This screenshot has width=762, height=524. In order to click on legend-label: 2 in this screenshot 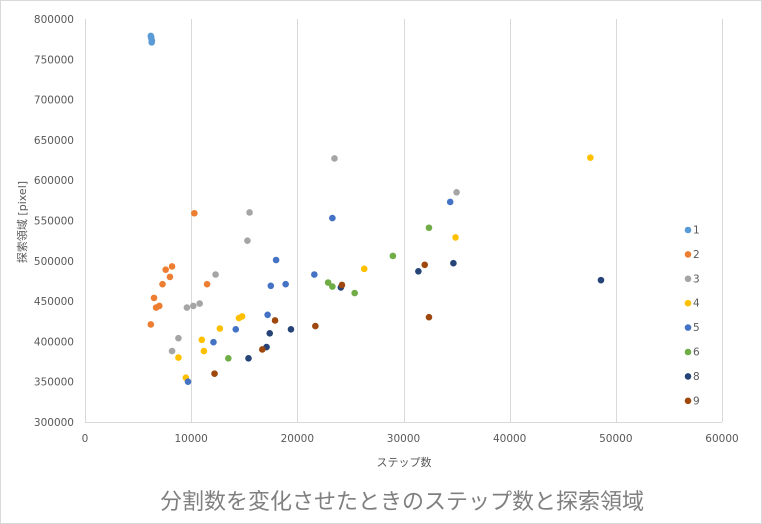, I will do `click(696, 255)`.